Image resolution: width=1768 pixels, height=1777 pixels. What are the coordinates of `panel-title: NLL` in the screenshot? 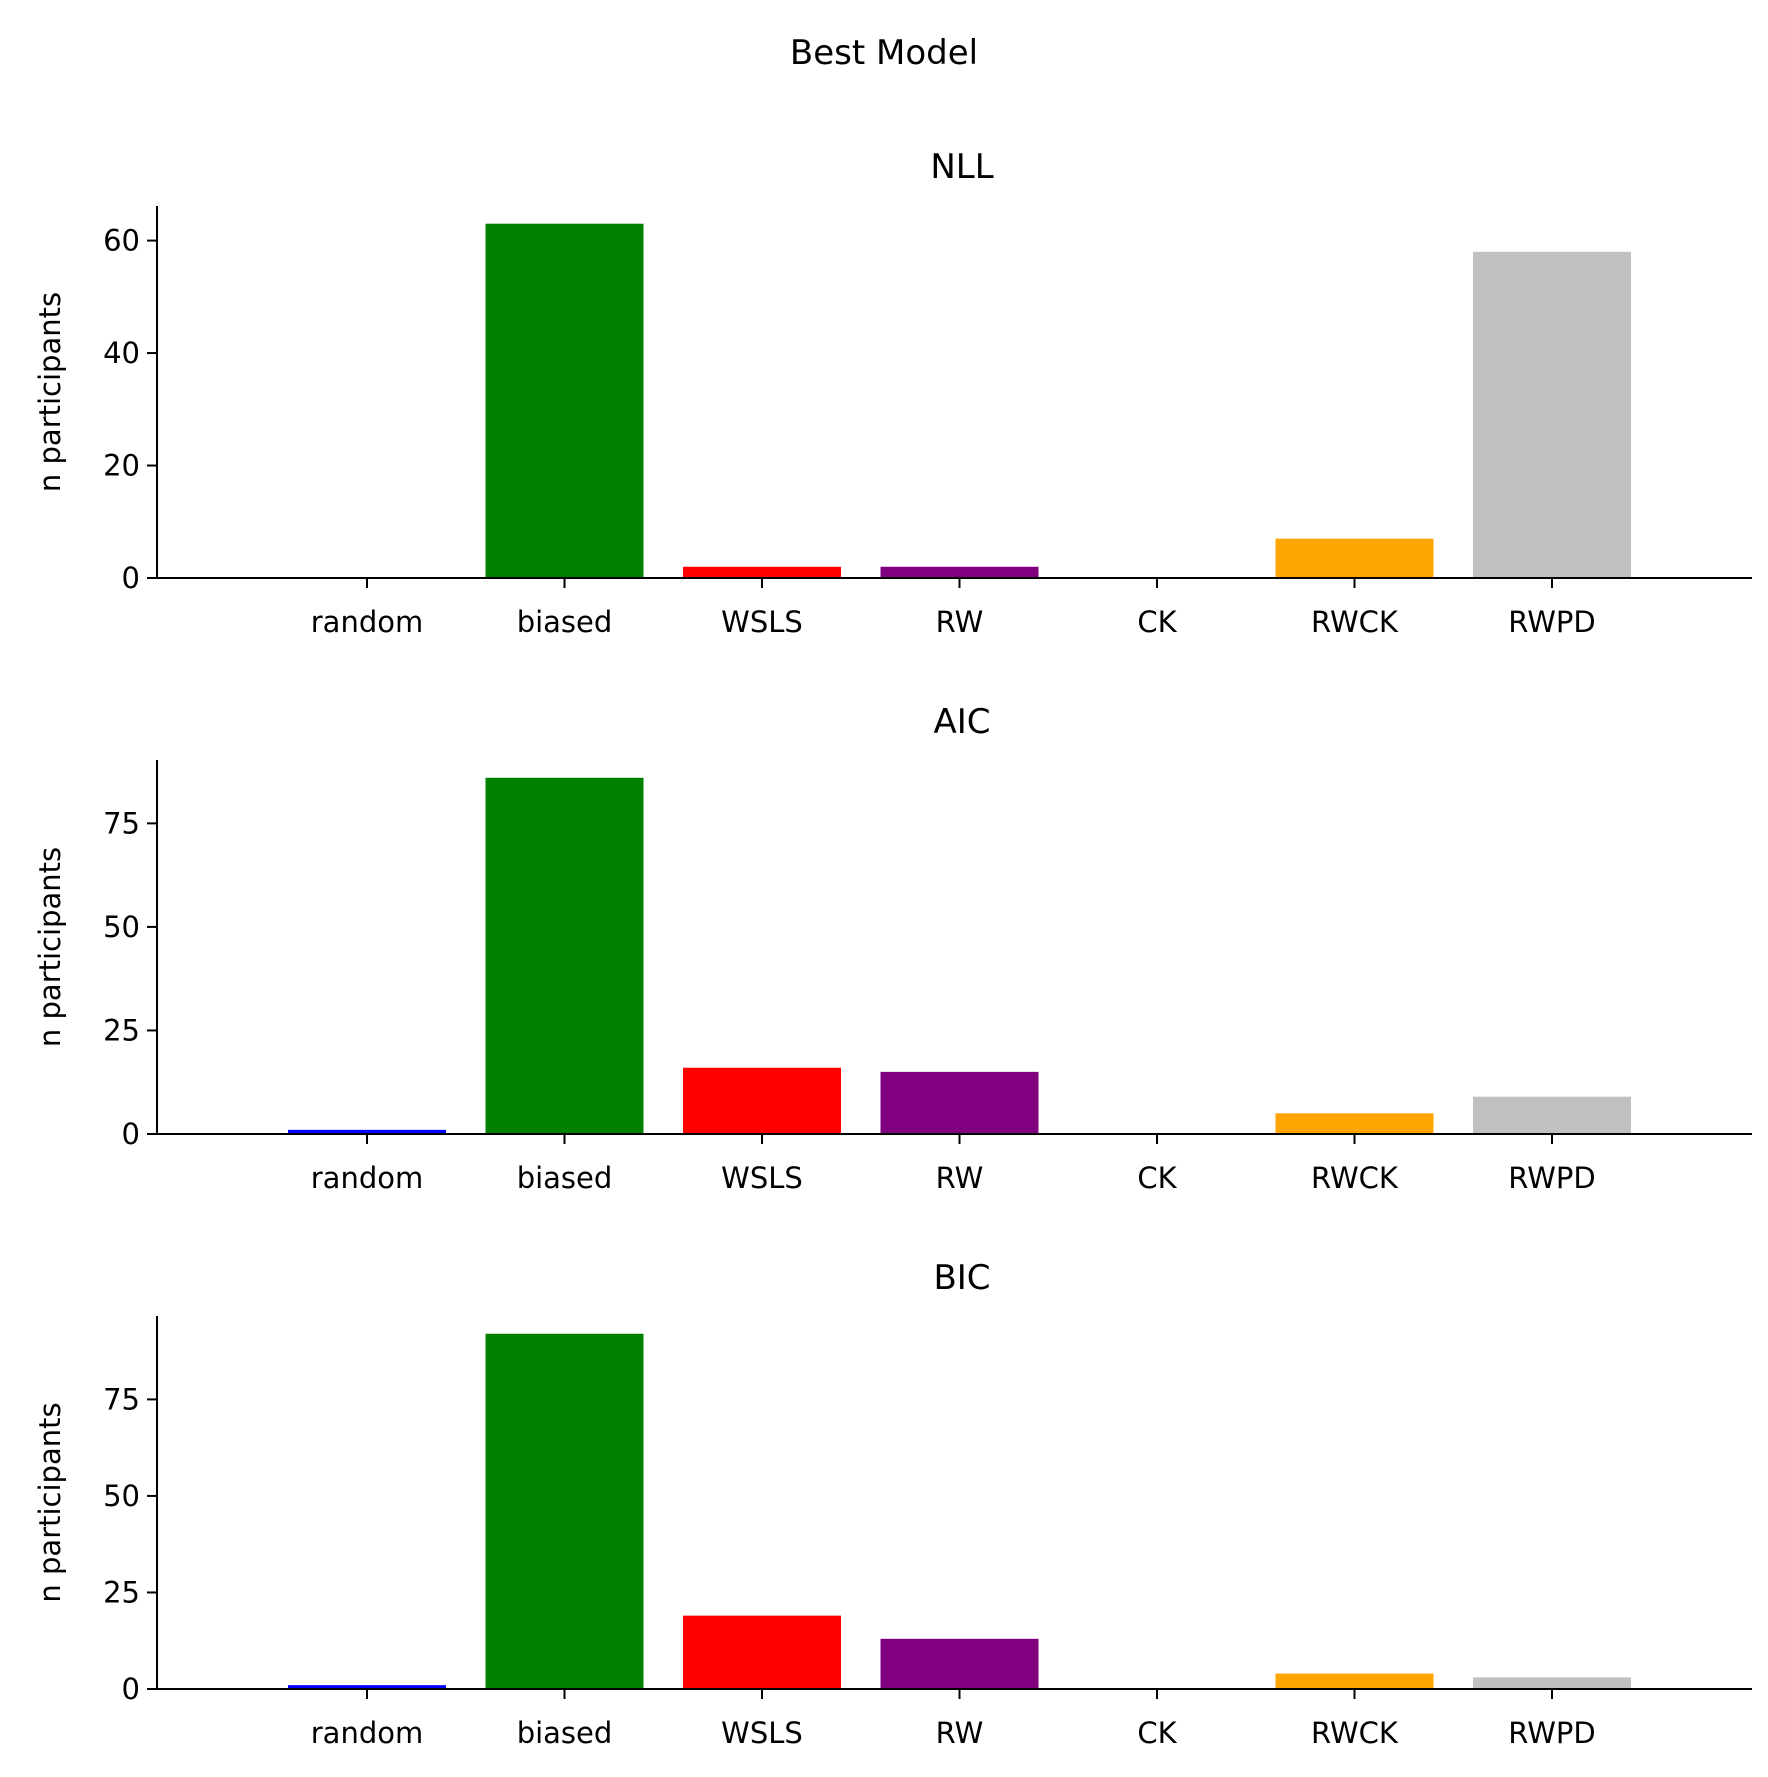 It's located at (961, 167).